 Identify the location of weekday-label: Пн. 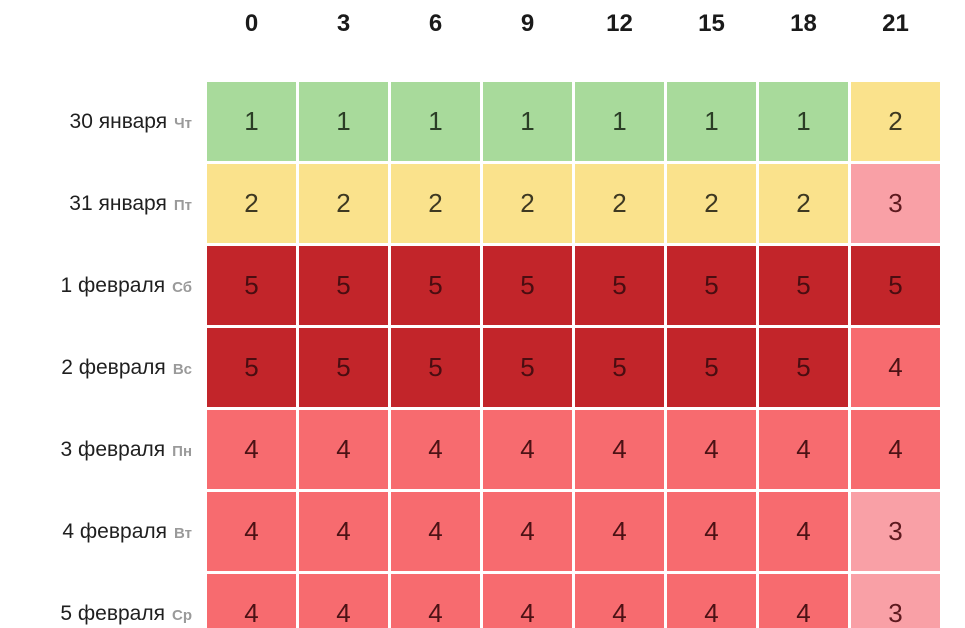
(182, 451).